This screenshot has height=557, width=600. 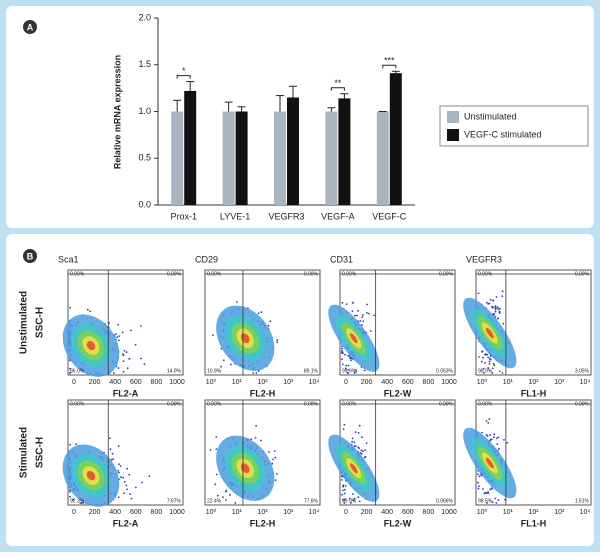 I want to click on x-tick-label: 800, so click(x=429, y=512).